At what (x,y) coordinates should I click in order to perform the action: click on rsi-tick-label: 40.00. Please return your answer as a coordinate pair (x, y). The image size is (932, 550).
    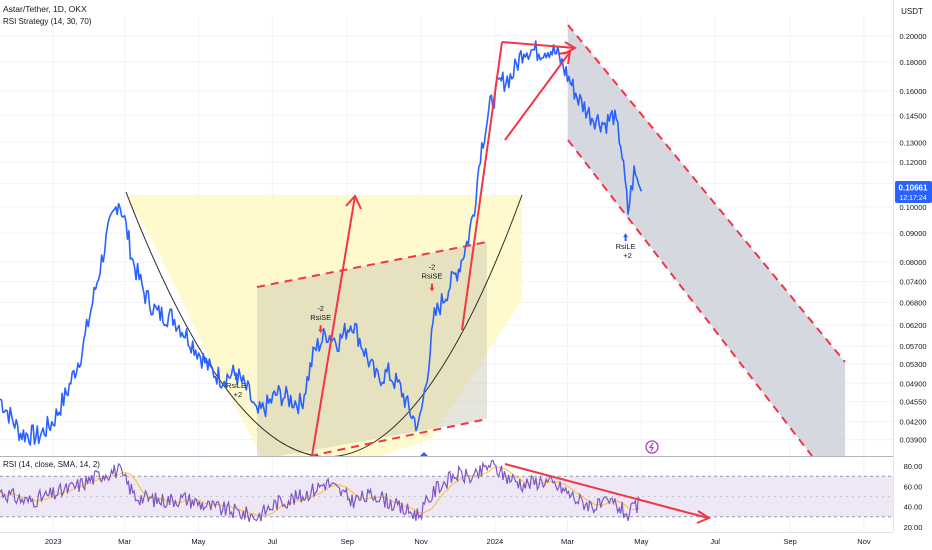
    Looking at the image, I should click on (913, 507).